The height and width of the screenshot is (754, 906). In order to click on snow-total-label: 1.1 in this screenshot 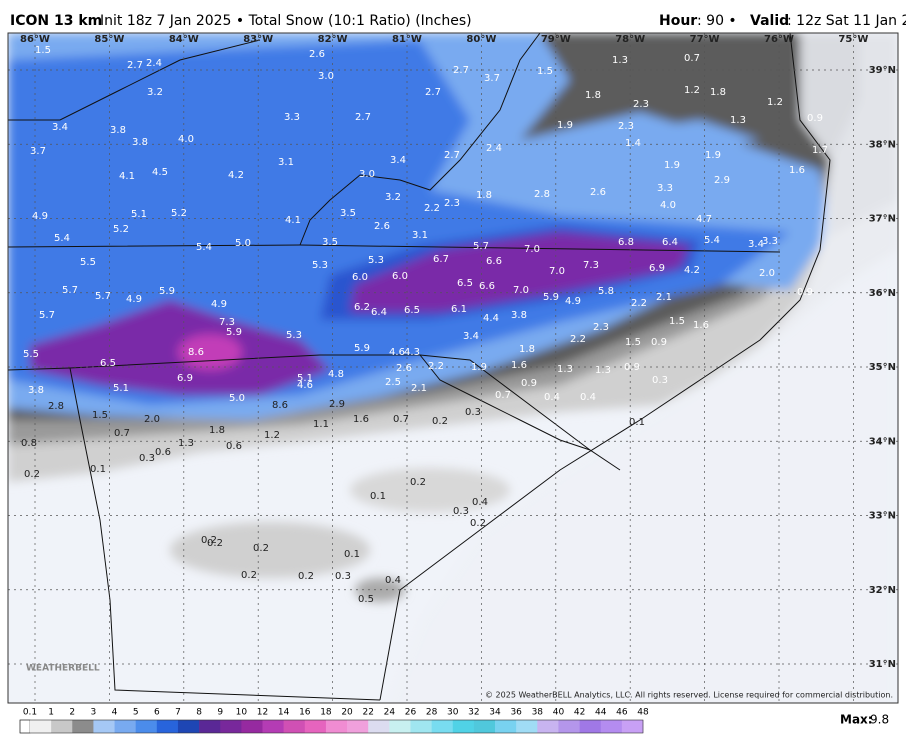, I will do `click(321, 424)`.